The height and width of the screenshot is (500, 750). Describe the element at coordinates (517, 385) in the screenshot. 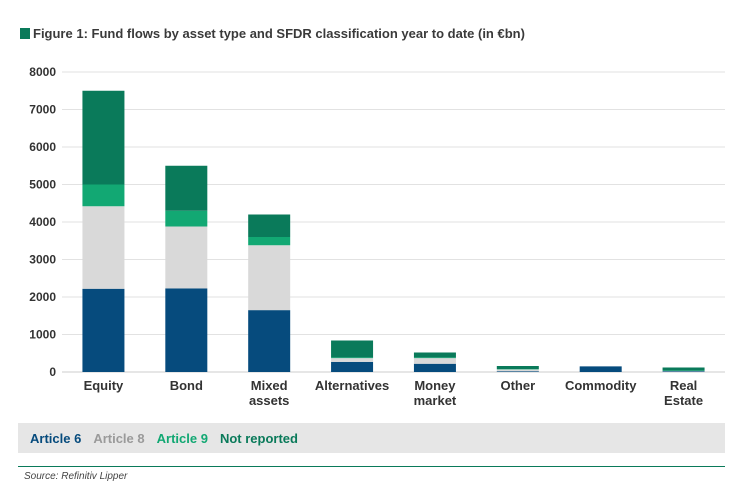

I see `x-tick-label: Other` at that location.